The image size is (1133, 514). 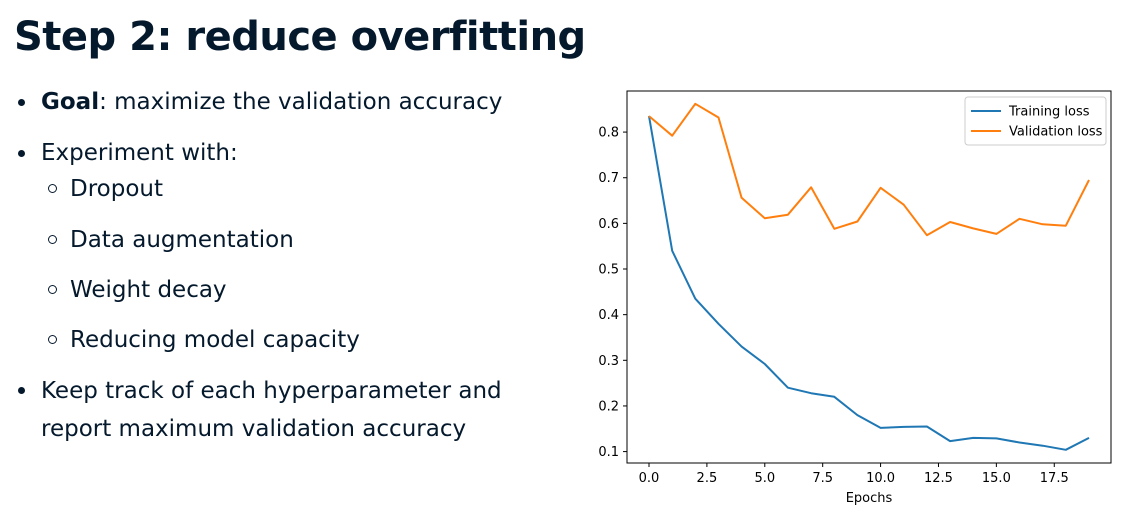 I want to click on x-tick-label: 5.0, so click(x=764, y=478).